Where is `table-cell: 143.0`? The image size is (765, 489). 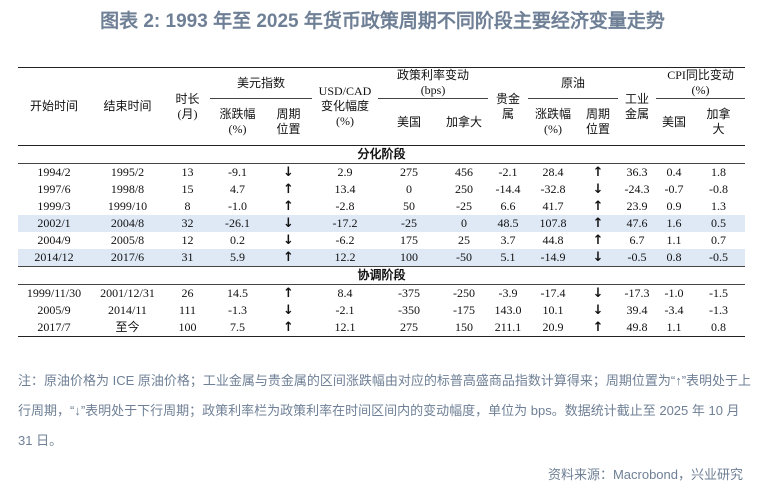
table-cell: 143.0 is located at coordinates (508, 310).